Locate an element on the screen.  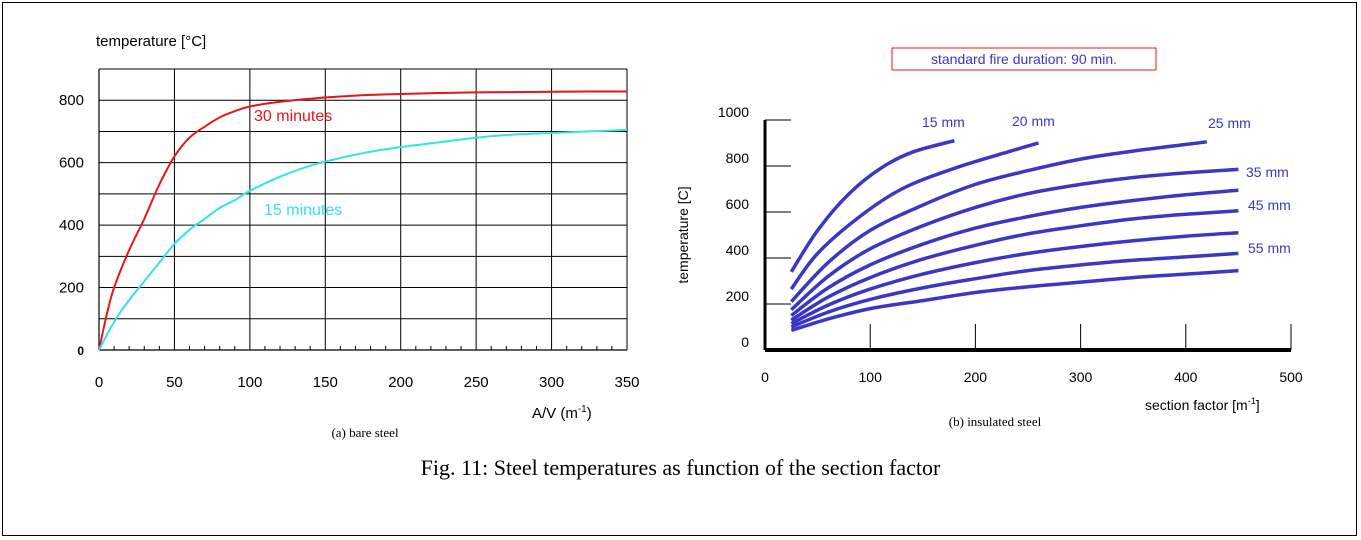
left-x-tick-label: 200 is located at coordinates (400, 382).